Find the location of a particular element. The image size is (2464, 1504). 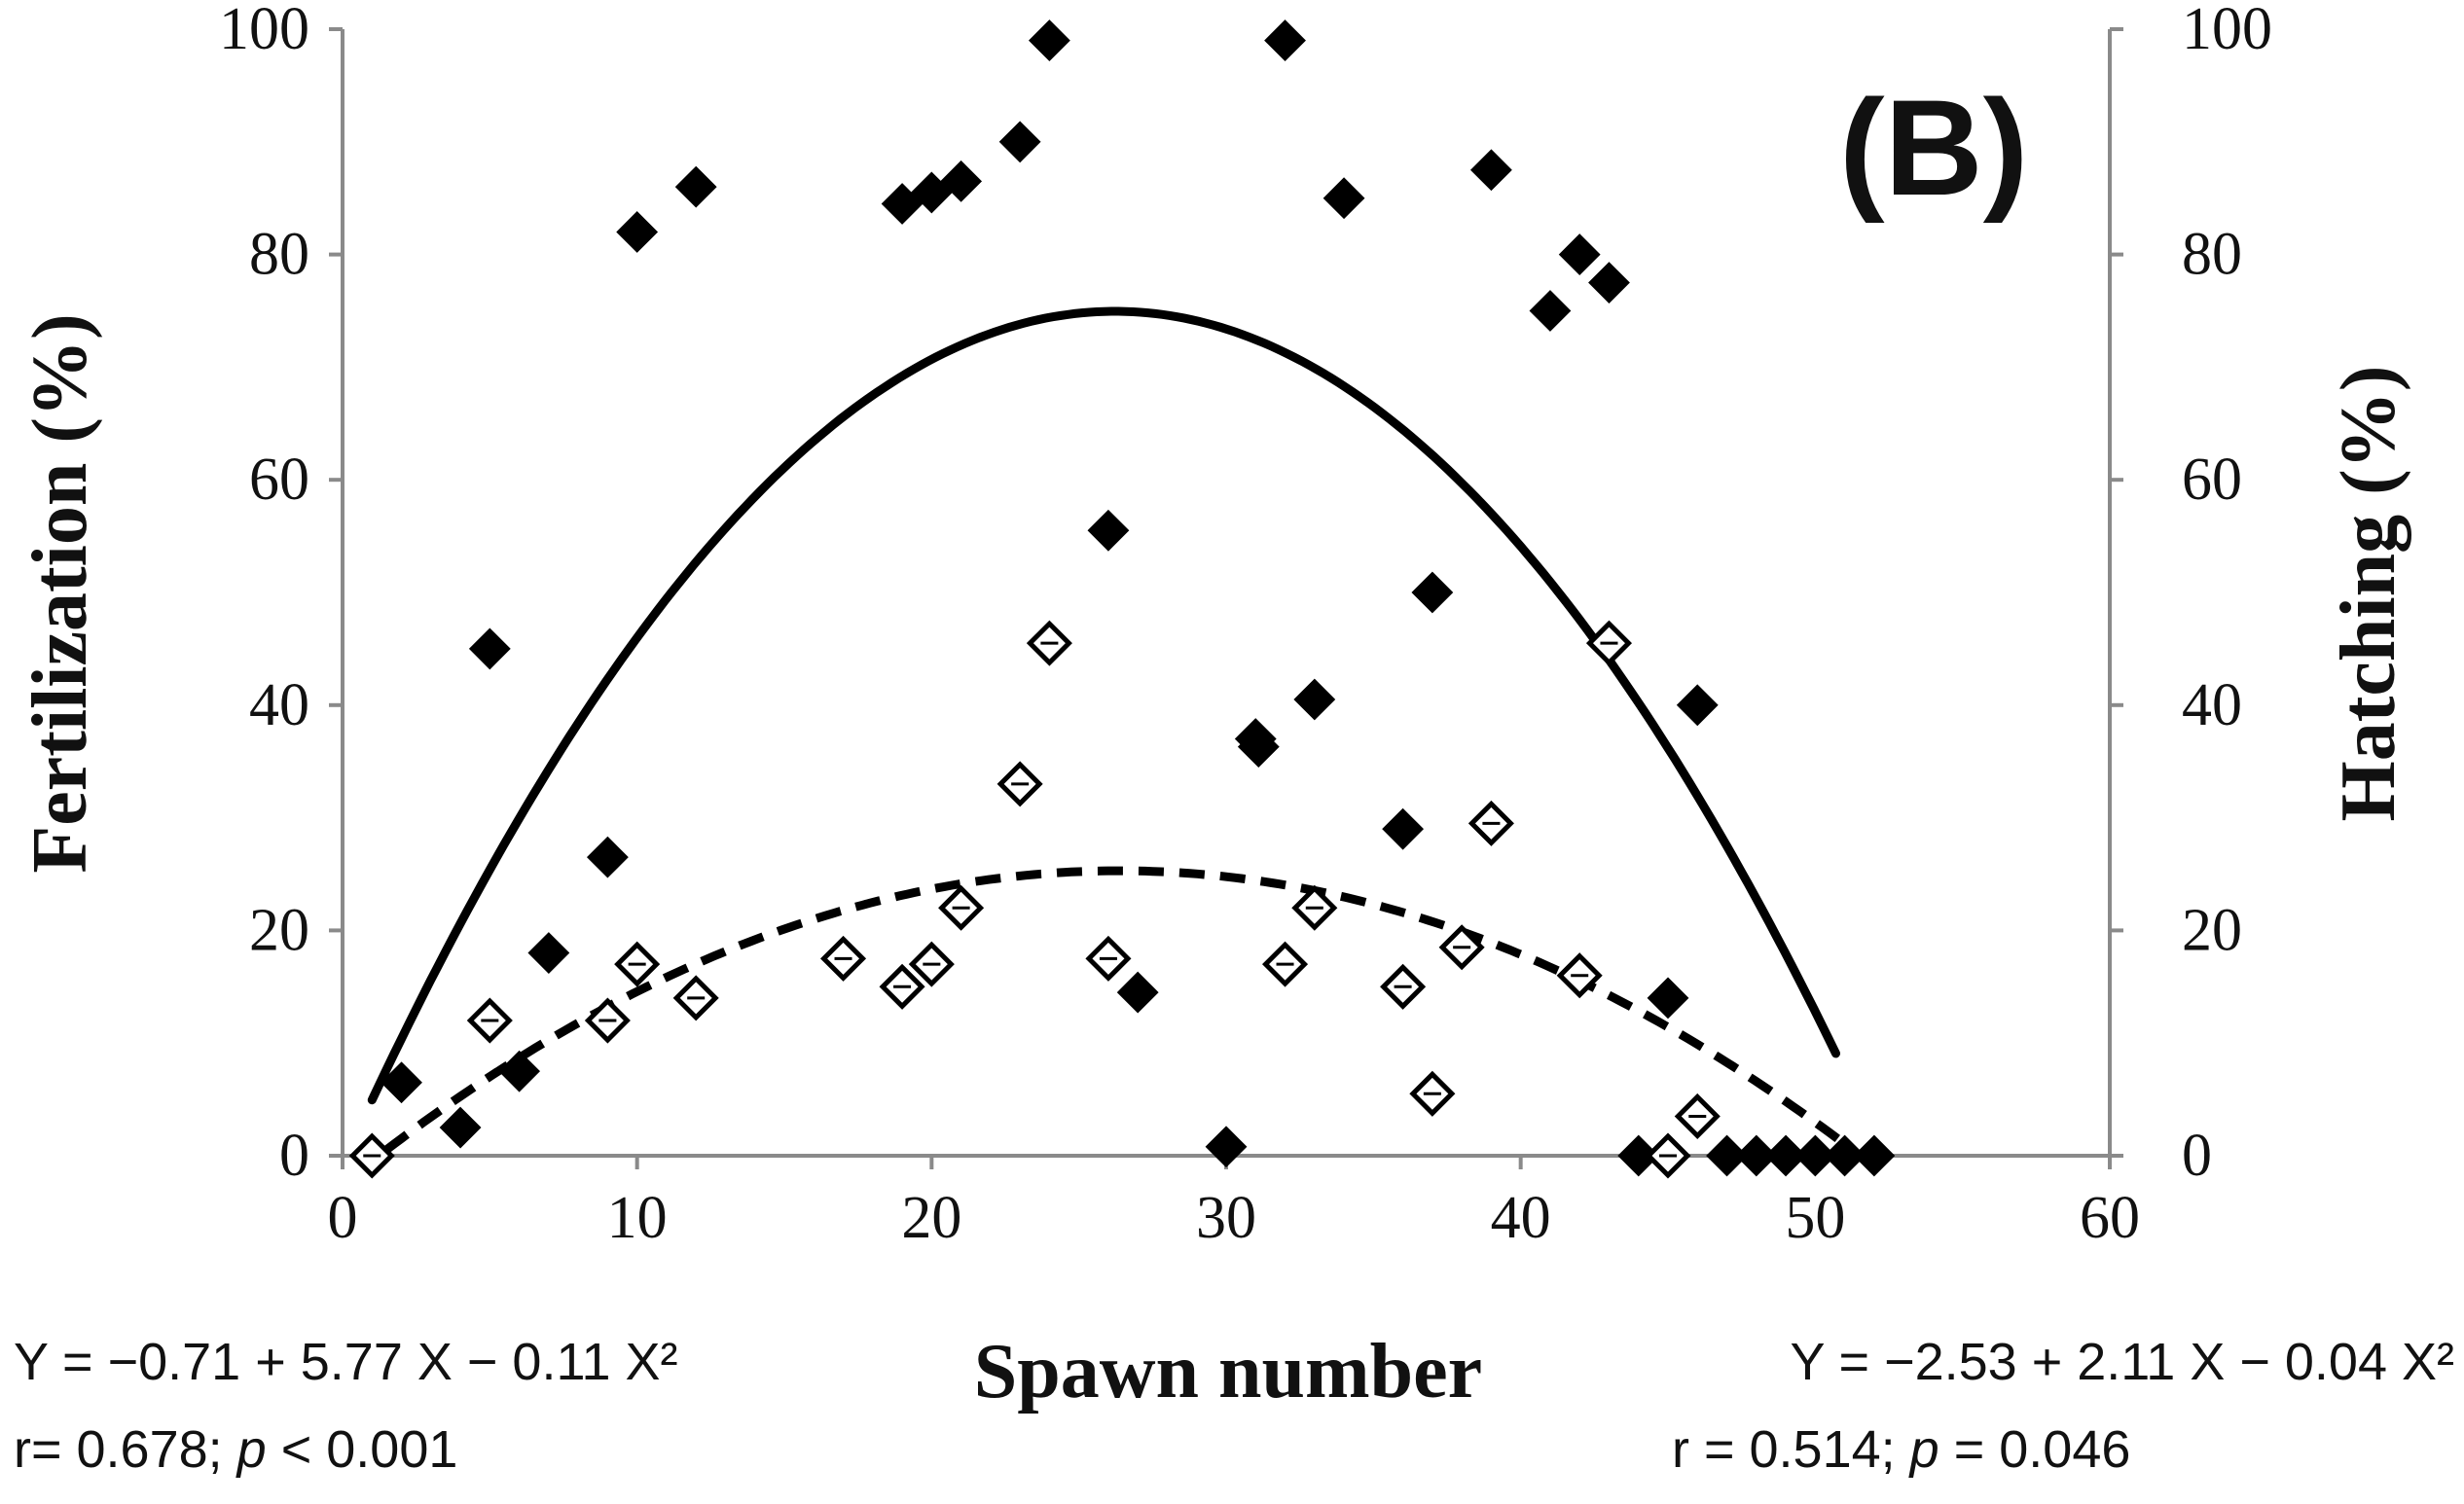

y-tick-label-left: 80 is located at coordinates (279, 255).